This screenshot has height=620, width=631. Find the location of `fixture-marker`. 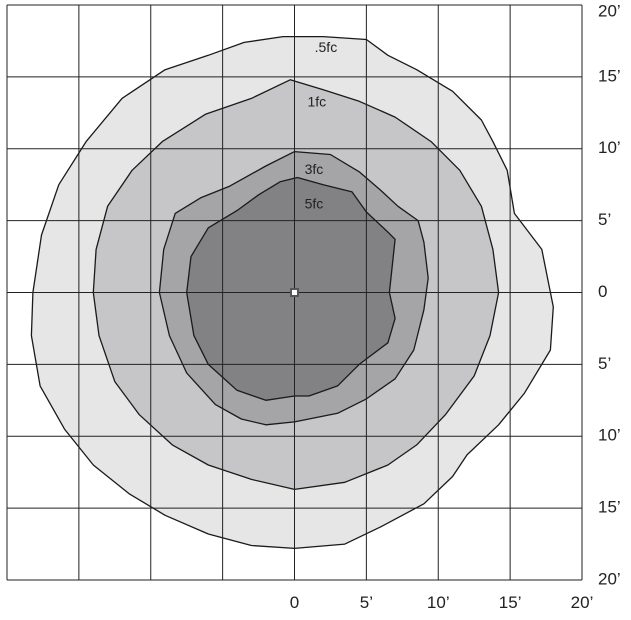

fixture-marker is located at coordinates (294, 292).